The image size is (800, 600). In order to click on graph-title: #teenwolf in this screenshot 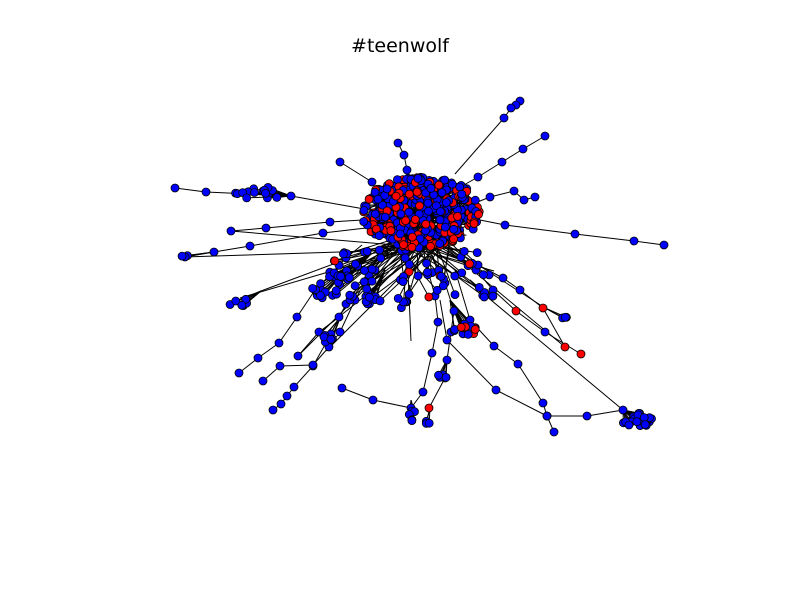, I will do `click(400, 46)`.